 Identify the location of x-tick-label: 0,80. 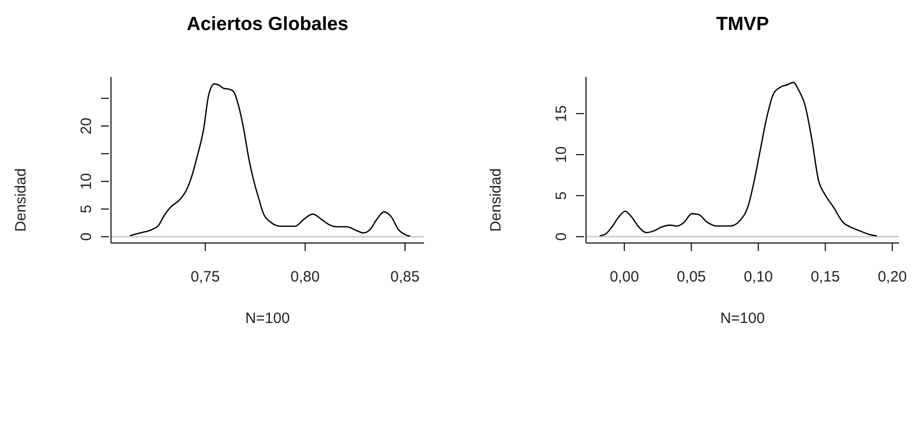
(305, 277).